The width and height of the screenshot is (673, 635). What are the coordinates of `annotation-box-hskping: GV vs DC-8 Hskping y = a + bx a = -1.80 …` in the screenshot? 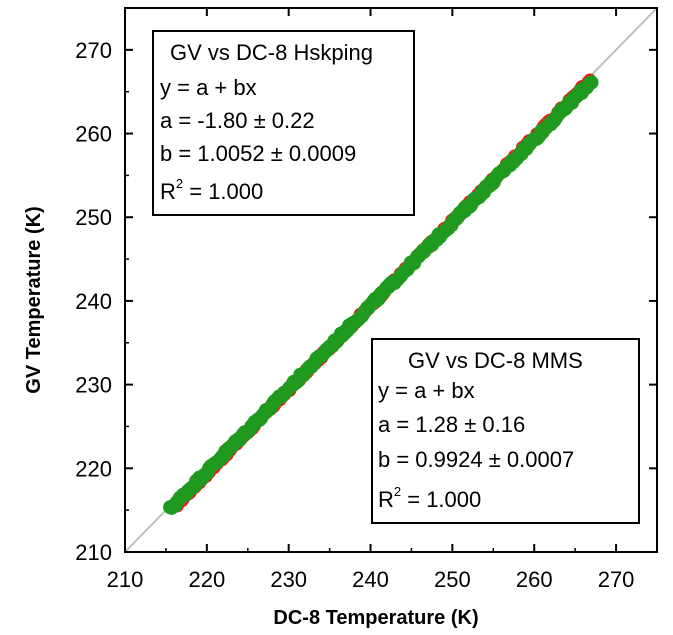 It's located at (283, 123).